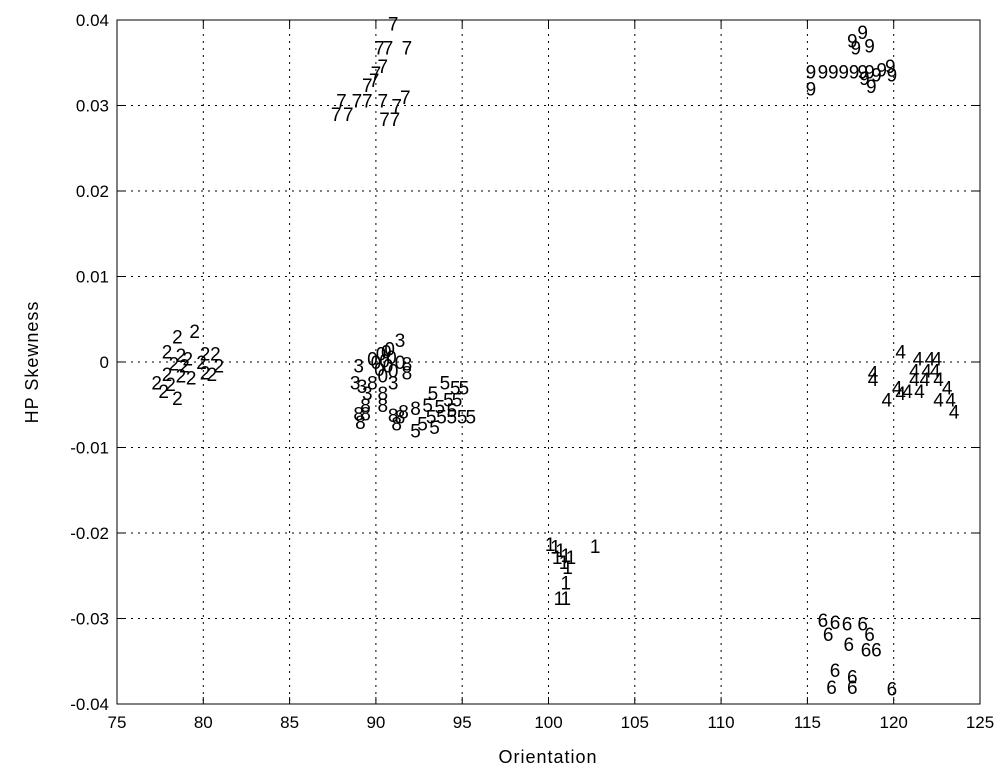 This screenshot has height=769, width=1005. What do you see at coordinates (375, 722) in the screenshot?
I see `x-tick-label: 90` at bounding box center [375, 722].